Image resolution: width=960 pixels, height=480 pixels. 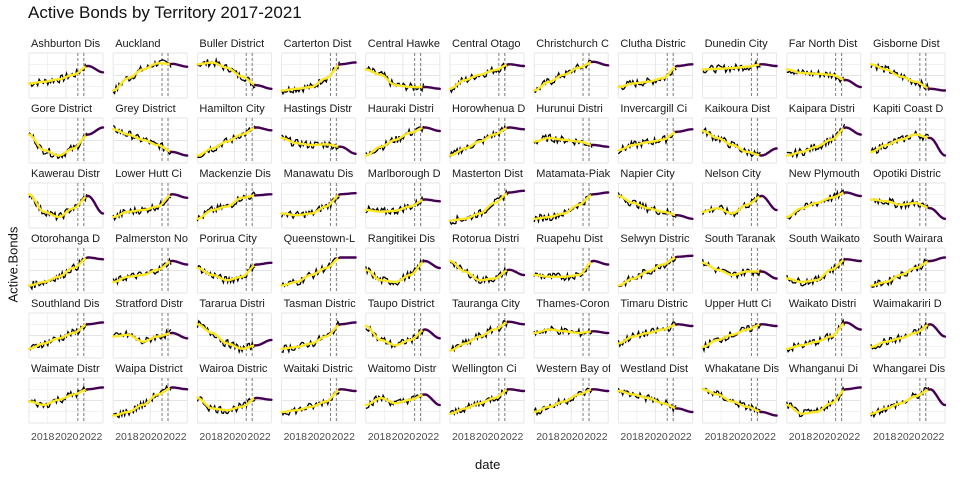 I want to click on facet-panel: Buller District, so click(x=234, y=68).